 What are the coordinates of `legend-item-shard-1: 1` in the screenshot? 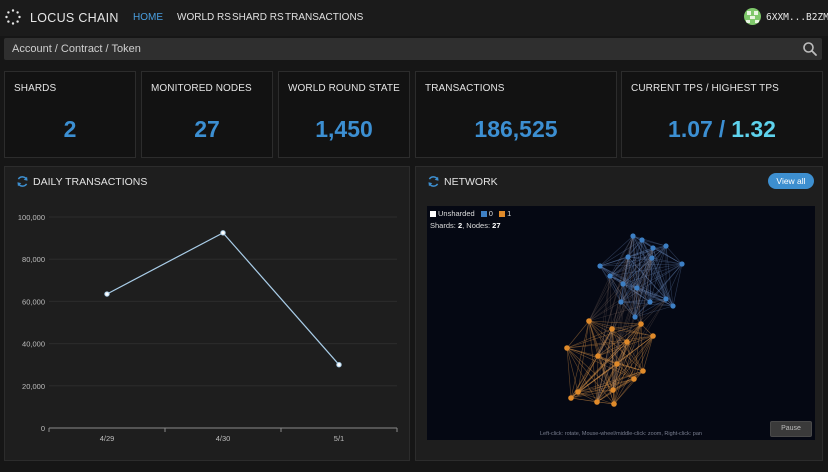 It's located at (505, 213).